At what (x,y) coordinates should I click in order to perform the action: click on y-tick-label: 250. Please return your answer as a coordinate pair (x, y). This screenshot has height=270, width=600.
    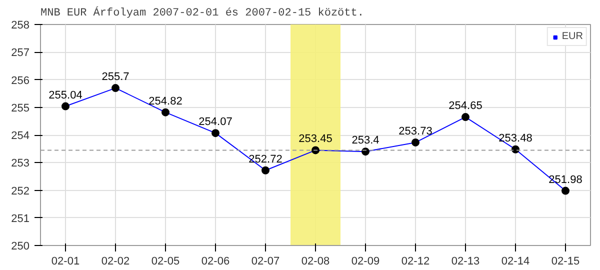
    Looking at the image, I should click on (20, 246).